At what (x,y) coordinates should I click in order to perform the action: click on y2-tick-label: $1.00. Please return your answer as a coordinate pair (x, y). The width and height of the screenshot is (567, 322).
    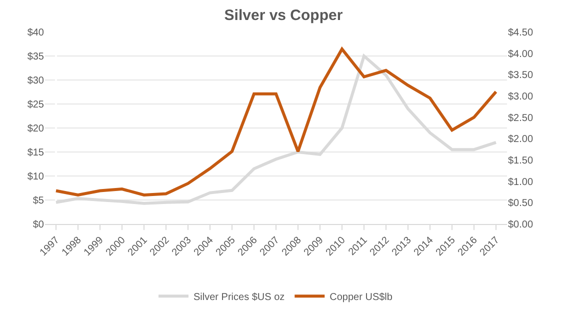
    Looking at the image, I should click on (521, 182).